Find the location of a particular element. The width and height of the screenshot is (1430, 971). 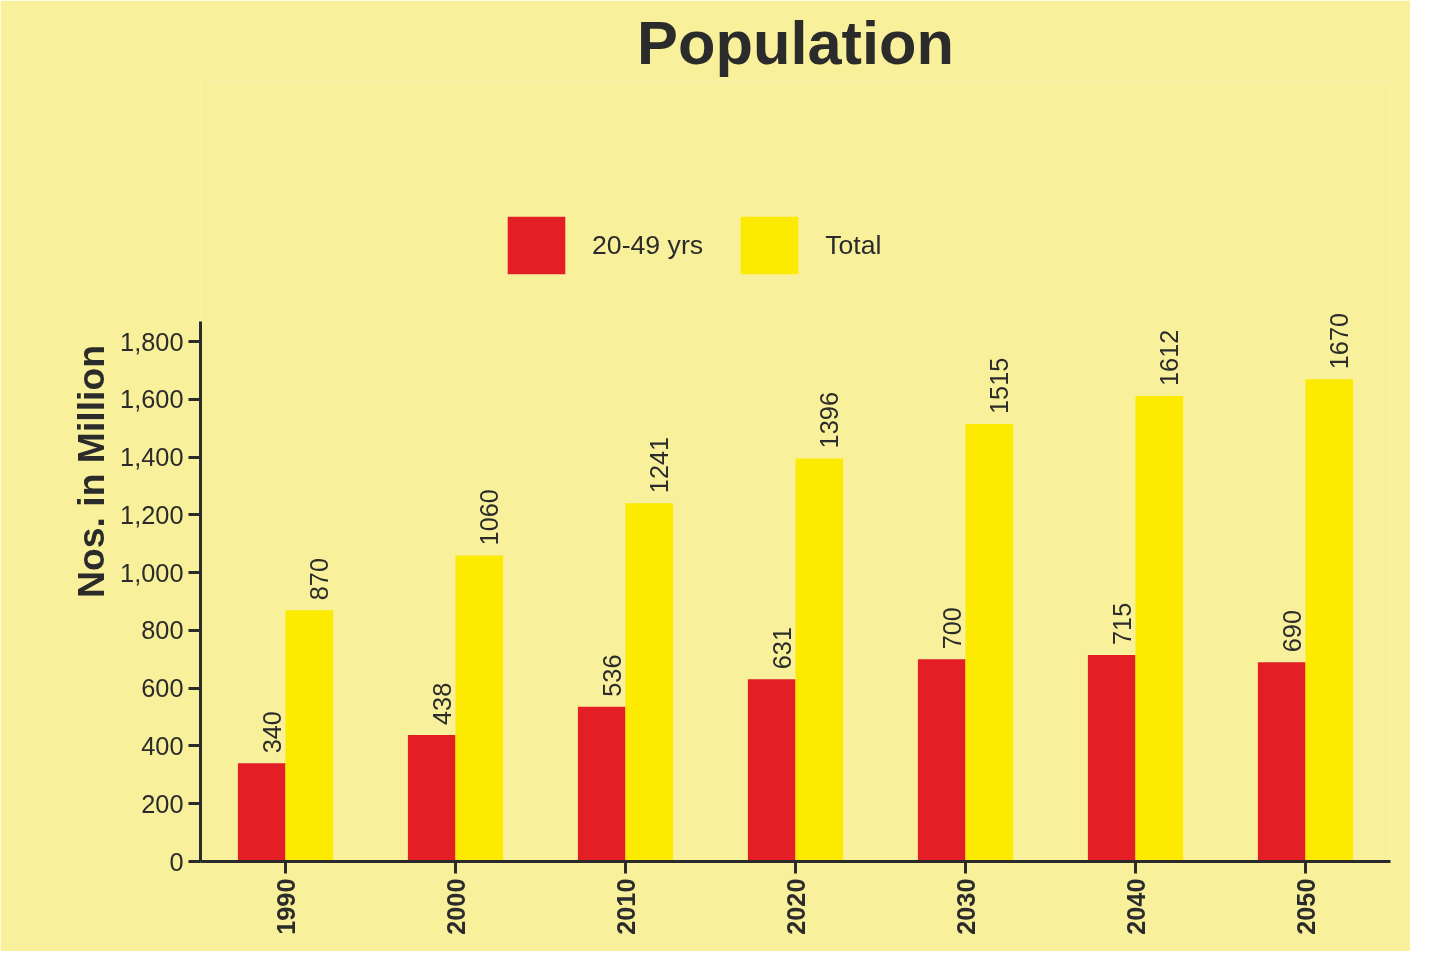

y-tick-label: 1,200 is located at coordinates (152, 514).